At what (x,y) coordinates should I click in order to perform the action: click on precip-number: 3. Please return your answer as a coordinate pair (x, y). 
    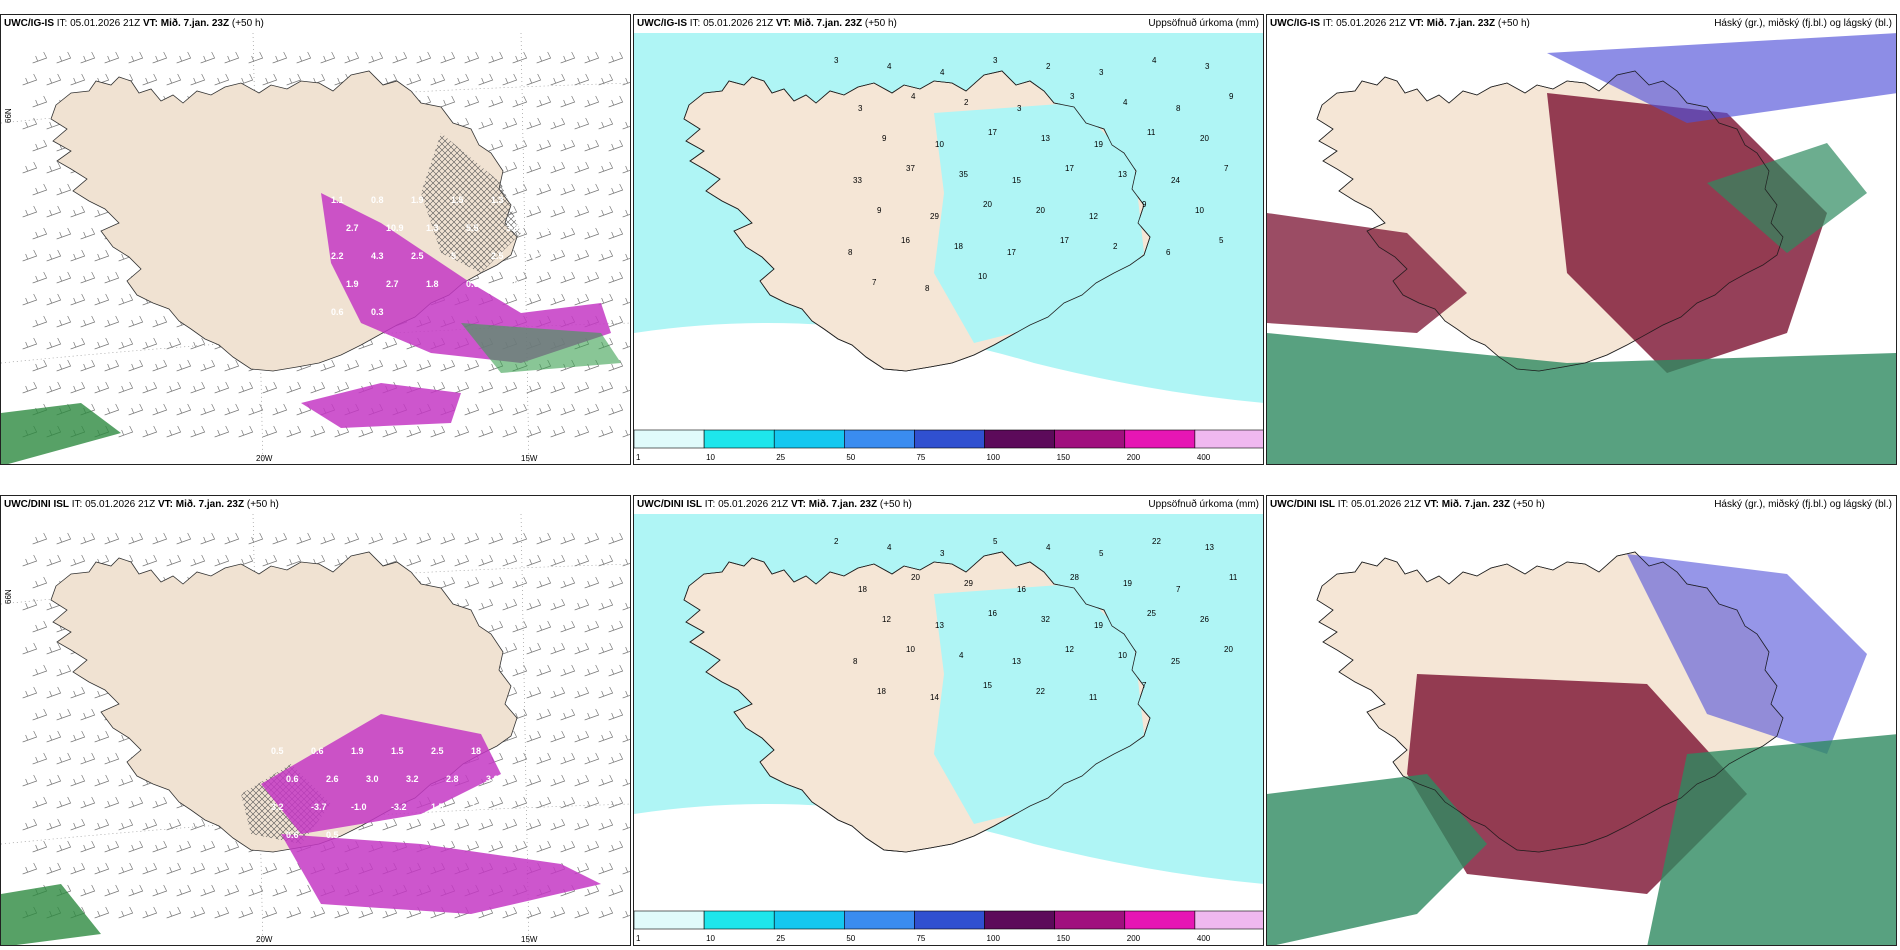
    Looking at the image, I should click on (1207, 66).